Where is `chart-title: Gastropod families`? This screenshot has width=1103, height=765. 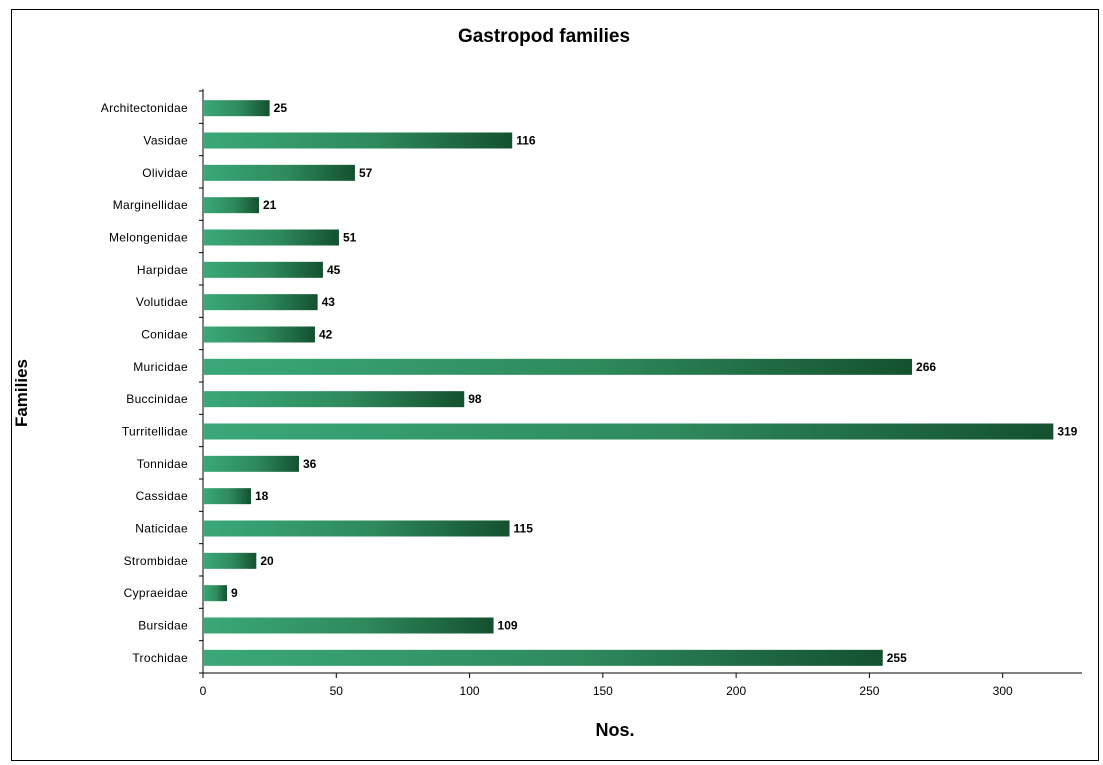
chart-title: Gastropod families is located at coordinates (544, 36).